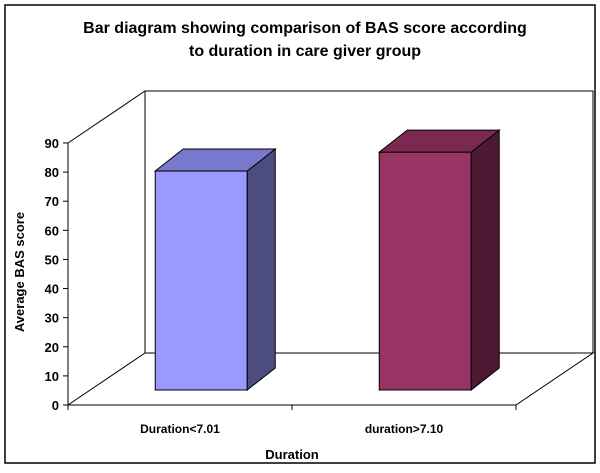 Image resolution: width=600 pixels, height=473 pixels. Describe the element at coordinates (52, 143) in the screenshot. I see `y-tick-label: 90` at that location.